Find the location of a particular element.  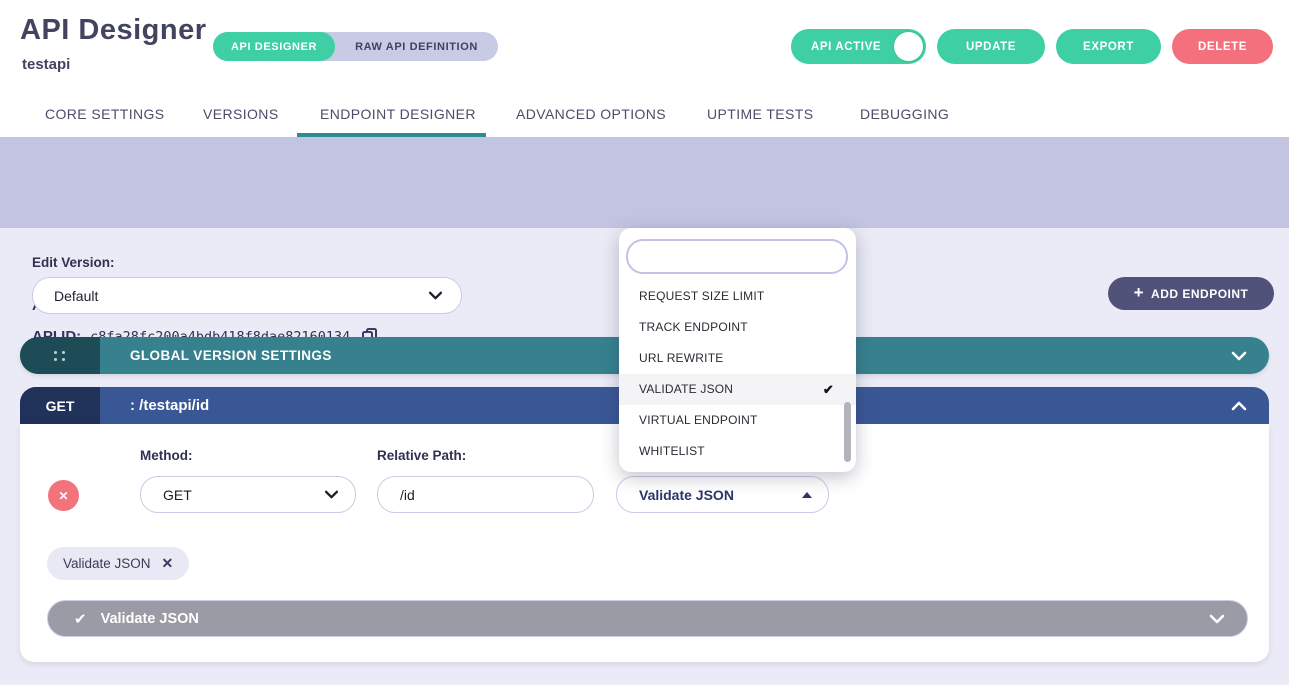

option-validate-json-label: VALIDATE JSON is located at coordinates (686, 389).